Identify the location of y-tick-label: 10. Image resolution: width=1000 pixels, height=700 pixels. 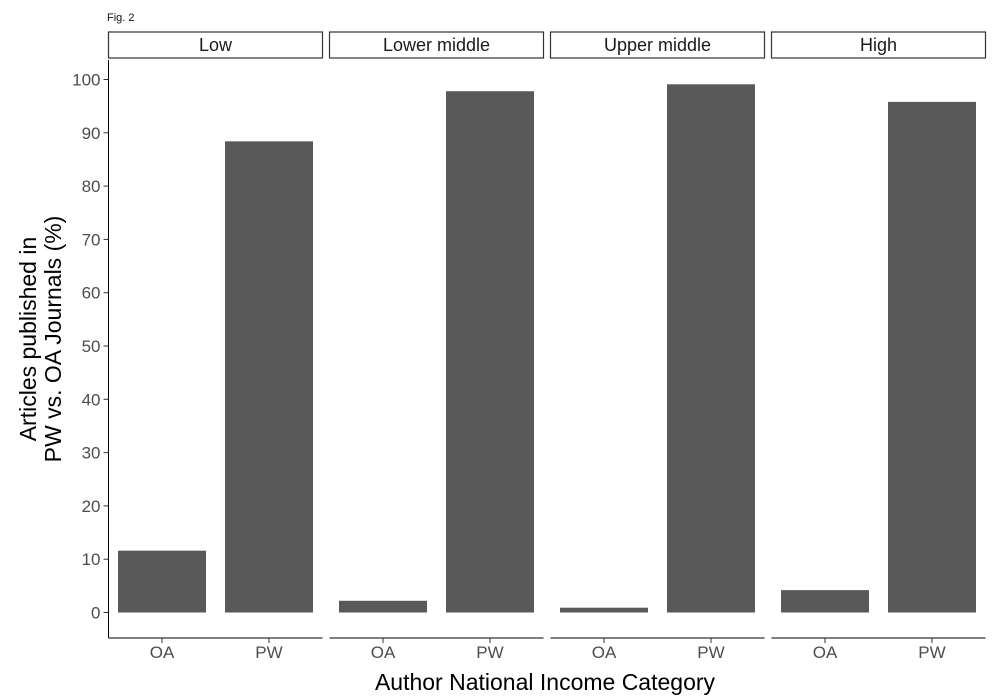
(91, 559).